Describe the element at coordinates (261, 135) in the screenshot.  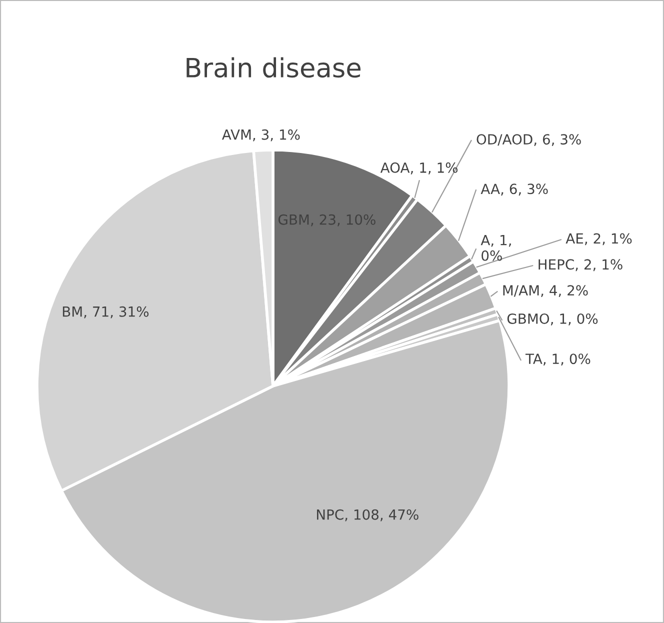
I see `slice-label: AVM, 3, 1%` at that location.